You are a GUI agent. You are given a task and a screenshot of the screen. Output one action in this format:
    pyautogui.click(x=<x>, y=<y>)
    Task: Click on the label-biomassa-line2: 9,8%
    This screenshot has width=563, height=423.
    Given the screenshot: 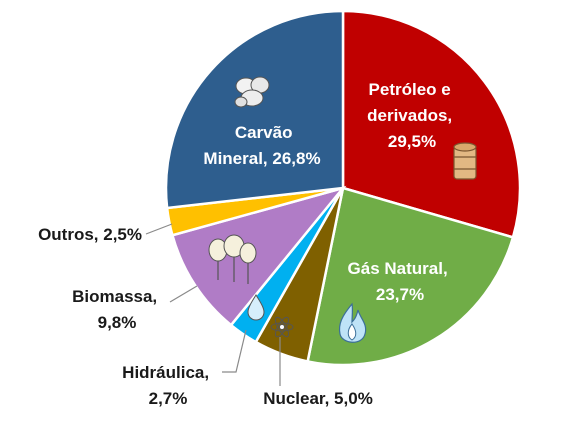 What is the action you would take?
    pyautogui.click(x=117, y=322)
    